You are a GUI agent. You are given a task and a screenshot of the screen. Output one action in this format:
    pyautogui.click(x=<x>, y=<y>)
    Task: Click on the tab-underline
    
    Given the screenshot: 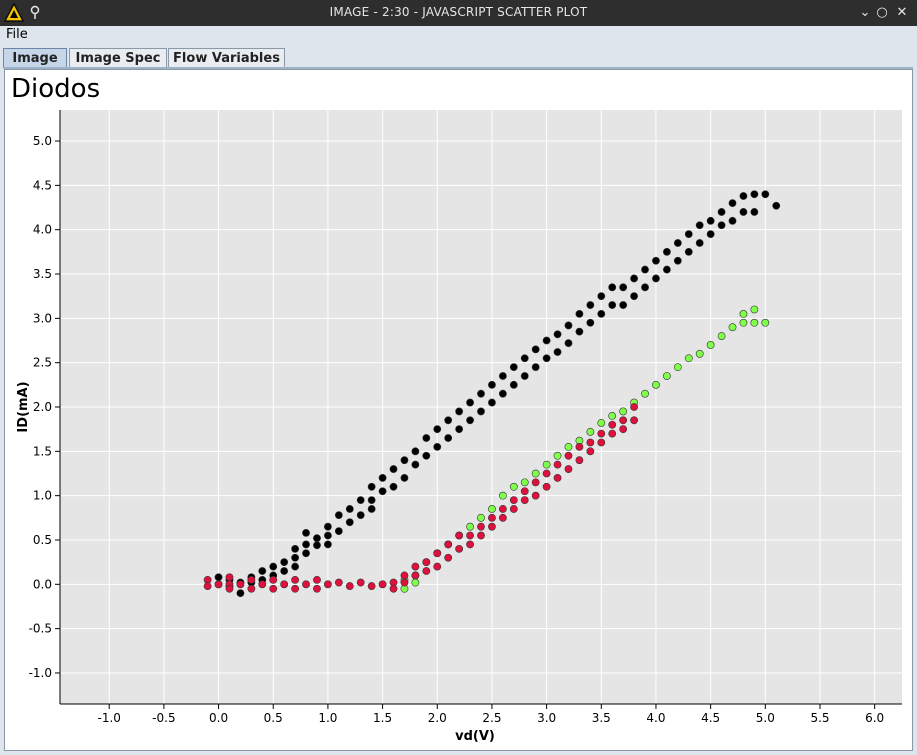 What is the action you would take?
    pyautogui.click(x=458, y=68)
    